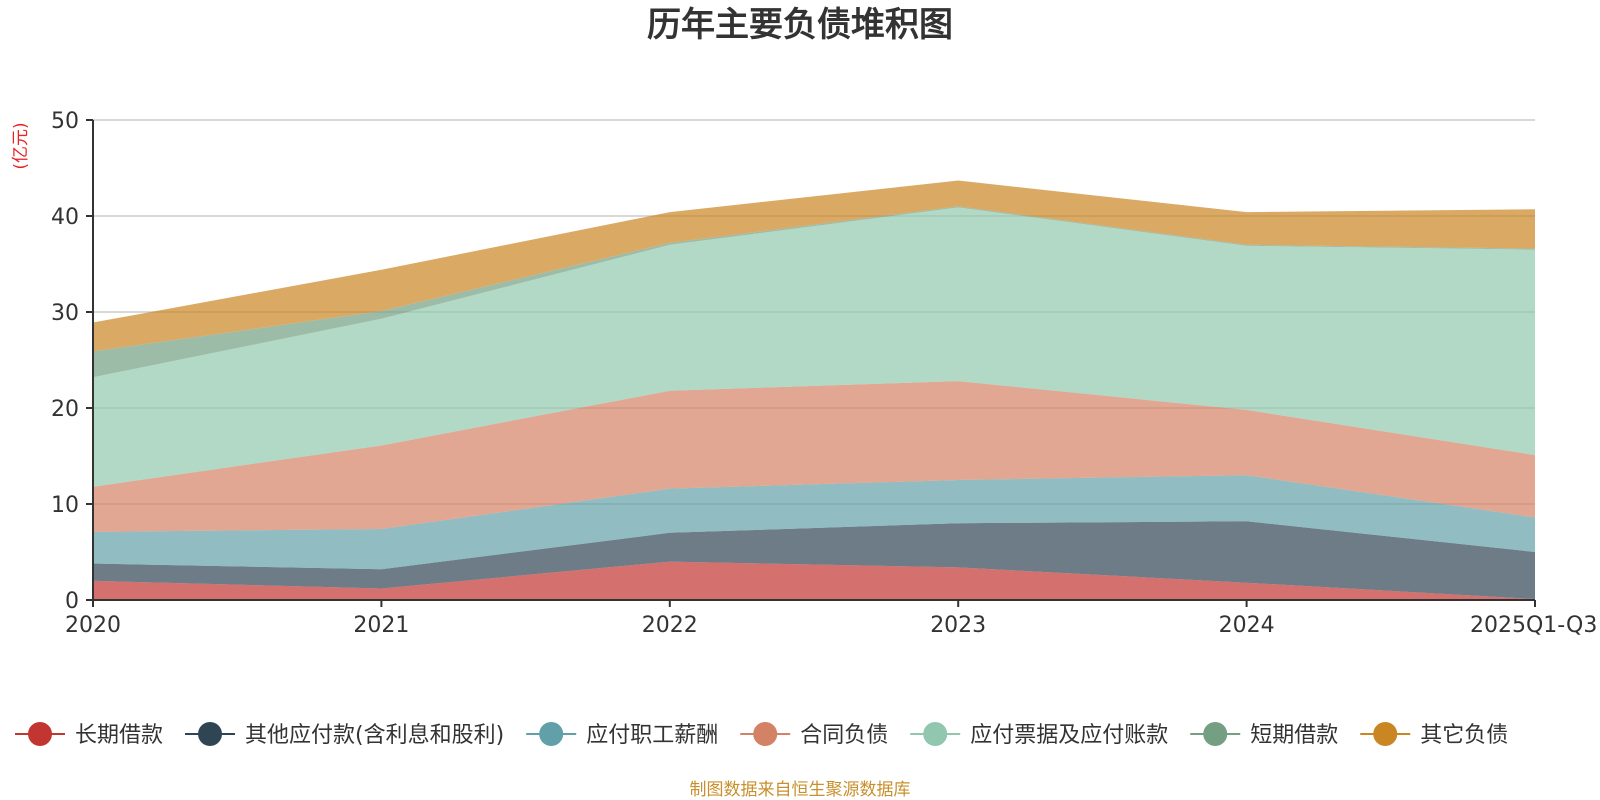 The image size is (1600, 800). What do you see at coordinates (381, 625) in the screenshot?
I see `x-tick-label: 2021` at bounding box center [381, 625].